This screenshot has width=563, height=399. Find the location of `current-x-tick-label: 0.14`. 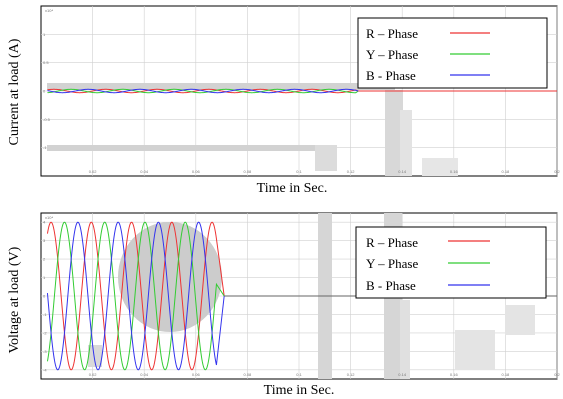

current-x-tick-label: 0.14 is located at coordinates (402, 171).